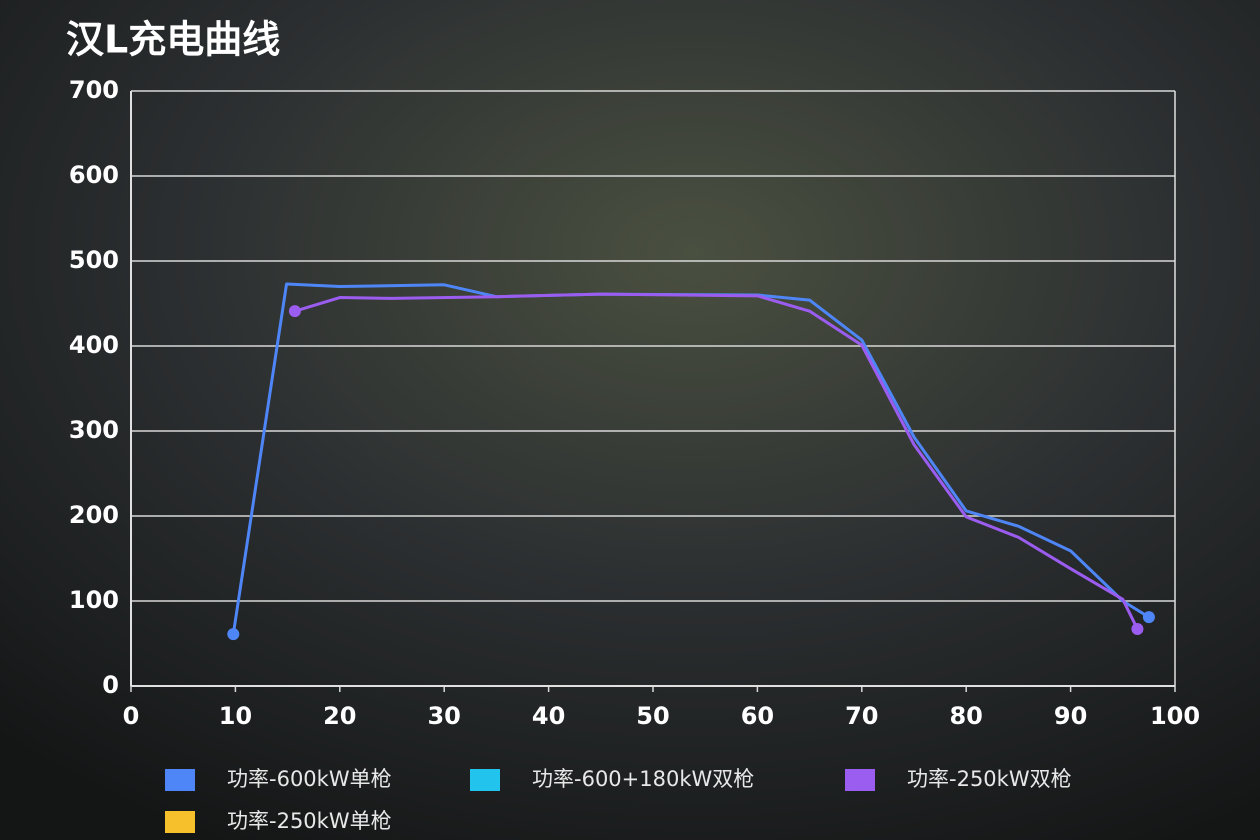 The width and height of the screenshot is (1260, 840). What do you see at coordinates (94, 175) in the screenshot?
I see `y-tick-label: 600` at bounding box center [94, 175].